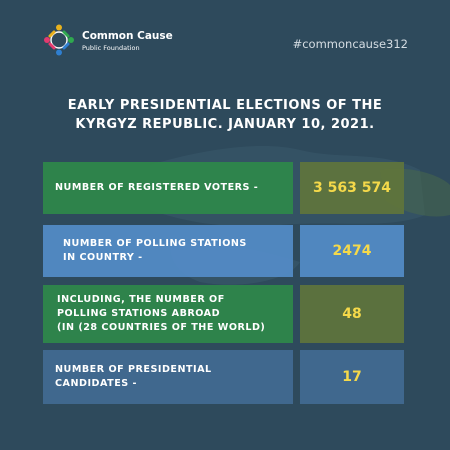 This screenshot has width=450, height=450. I want to click on registered-voters-value-box: 3 563 574, so click(352, 188).